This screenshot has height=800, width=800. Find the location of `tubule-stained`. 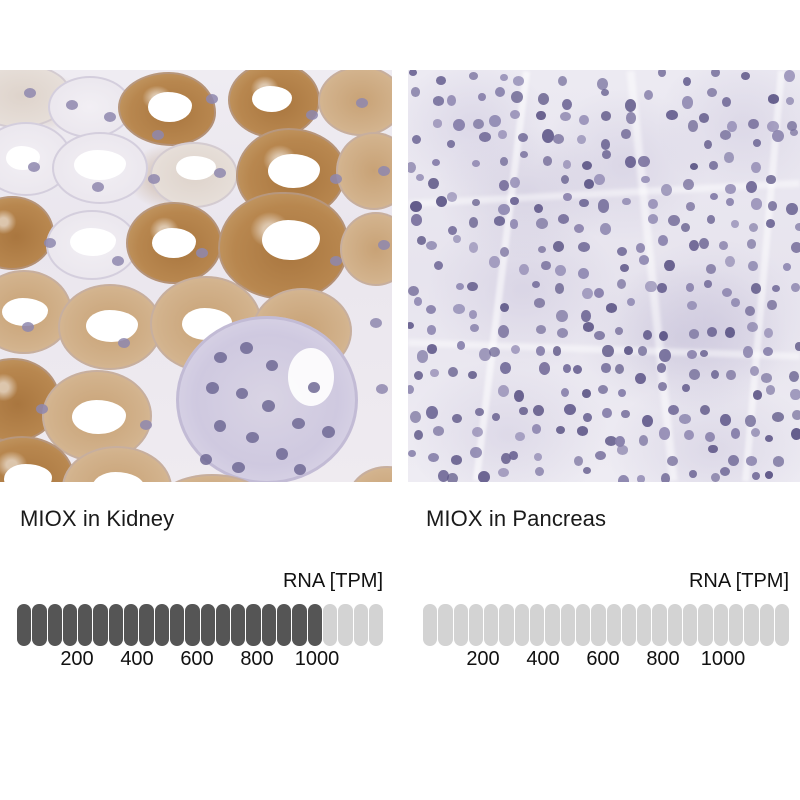

tubule-stained is located at coordinates (27, 233).